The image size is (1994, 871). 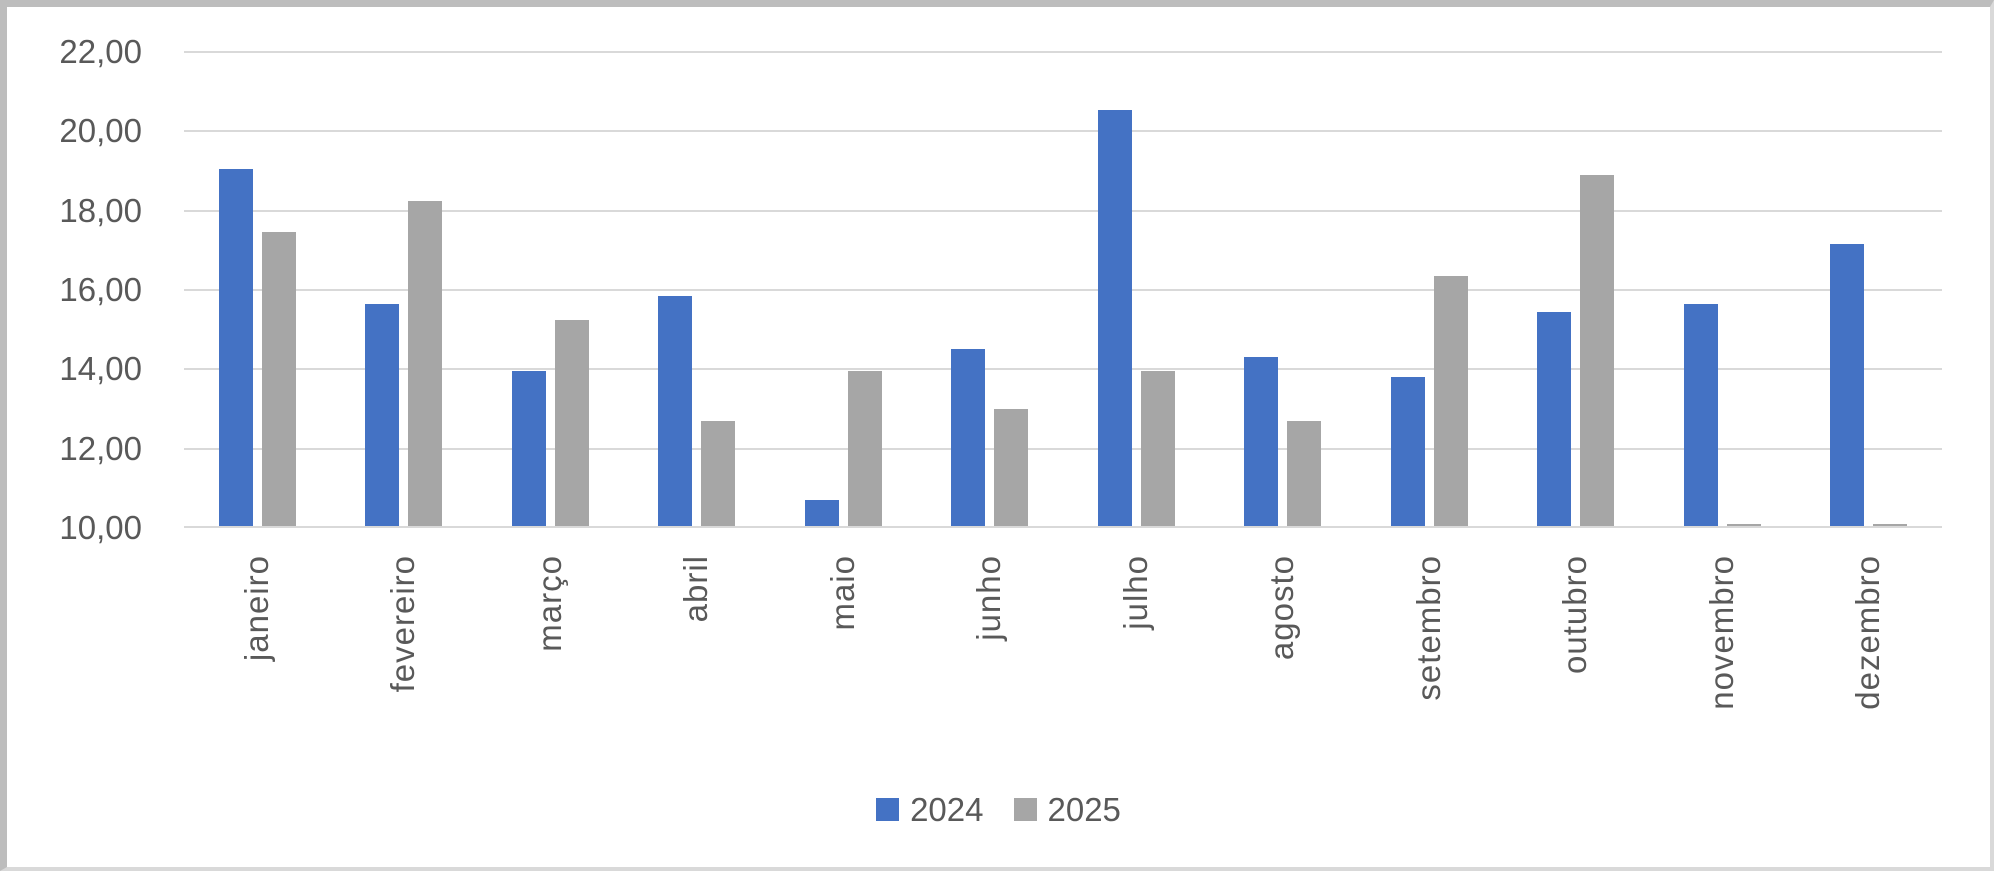 What do you see at coordinates (257, 672) in the screenshot?
I see `x-category-label-janeiro: janeiro` at bounding box center [257, 672].